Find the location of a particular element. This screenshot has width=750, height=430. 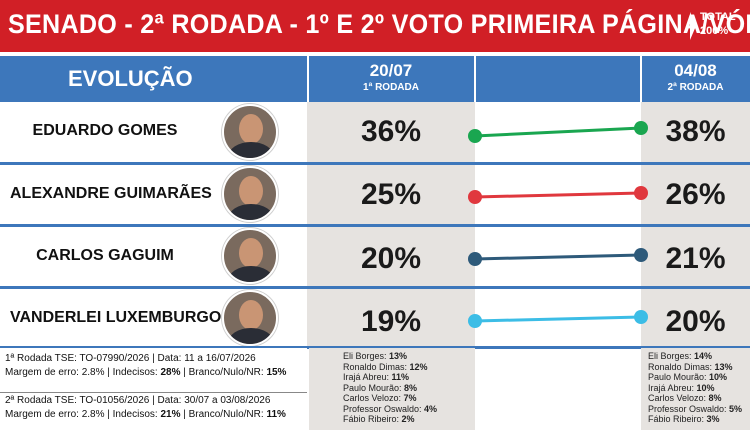

other-candidate-item: Irajá Abreu: 11% is located at coordinates (376, 377).